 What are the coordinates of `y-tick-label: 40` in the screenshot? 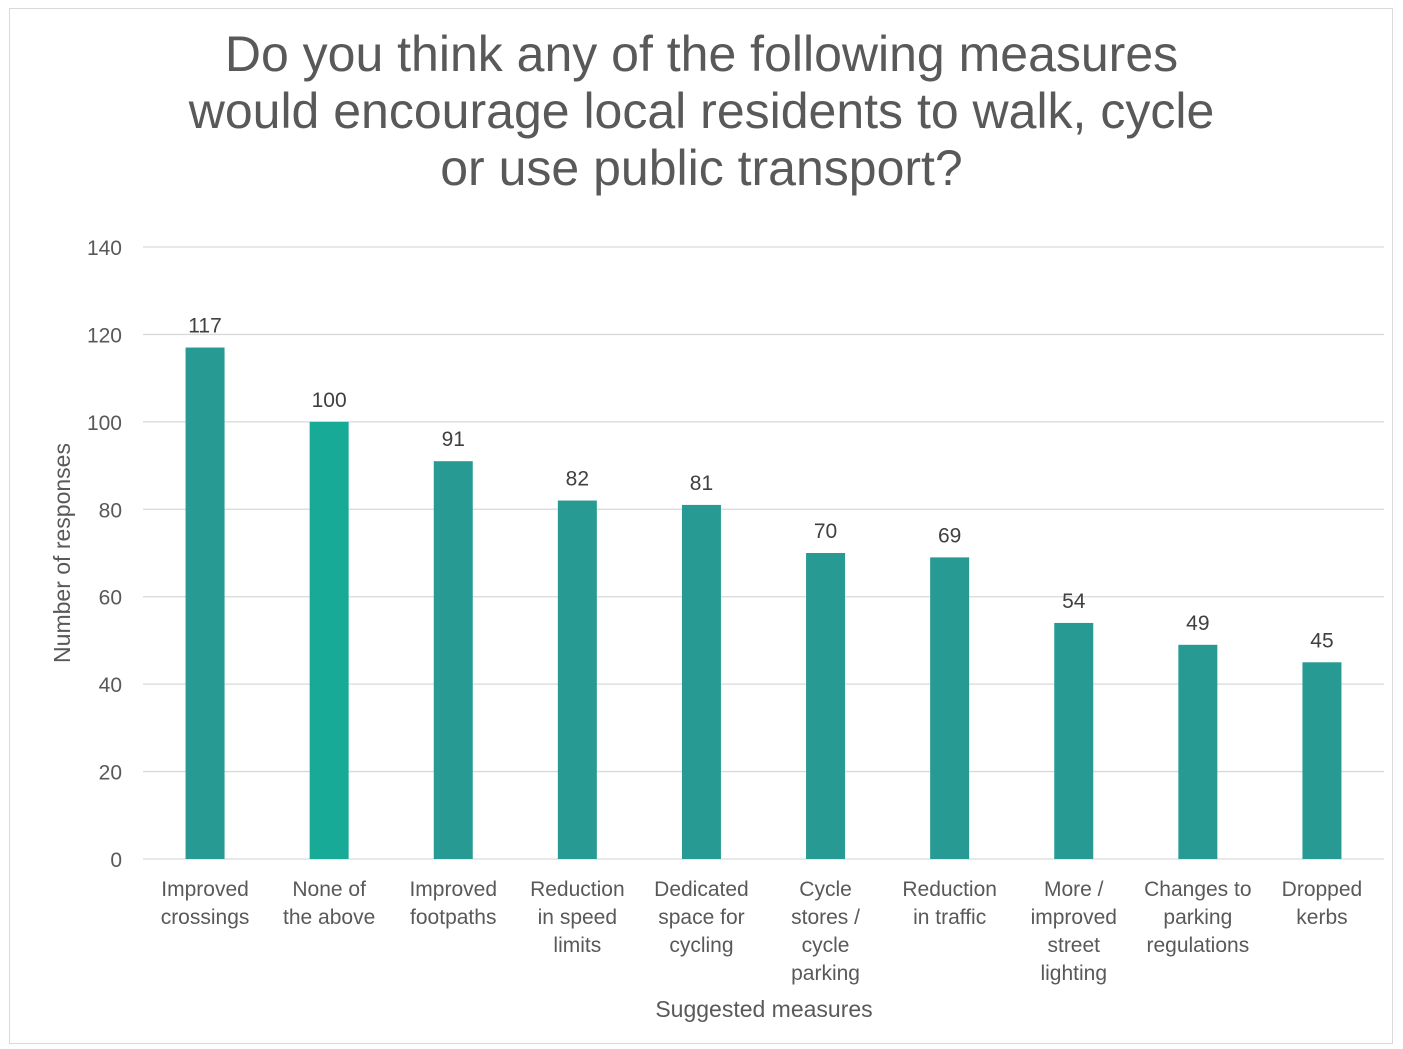 It's located at (110, 685).